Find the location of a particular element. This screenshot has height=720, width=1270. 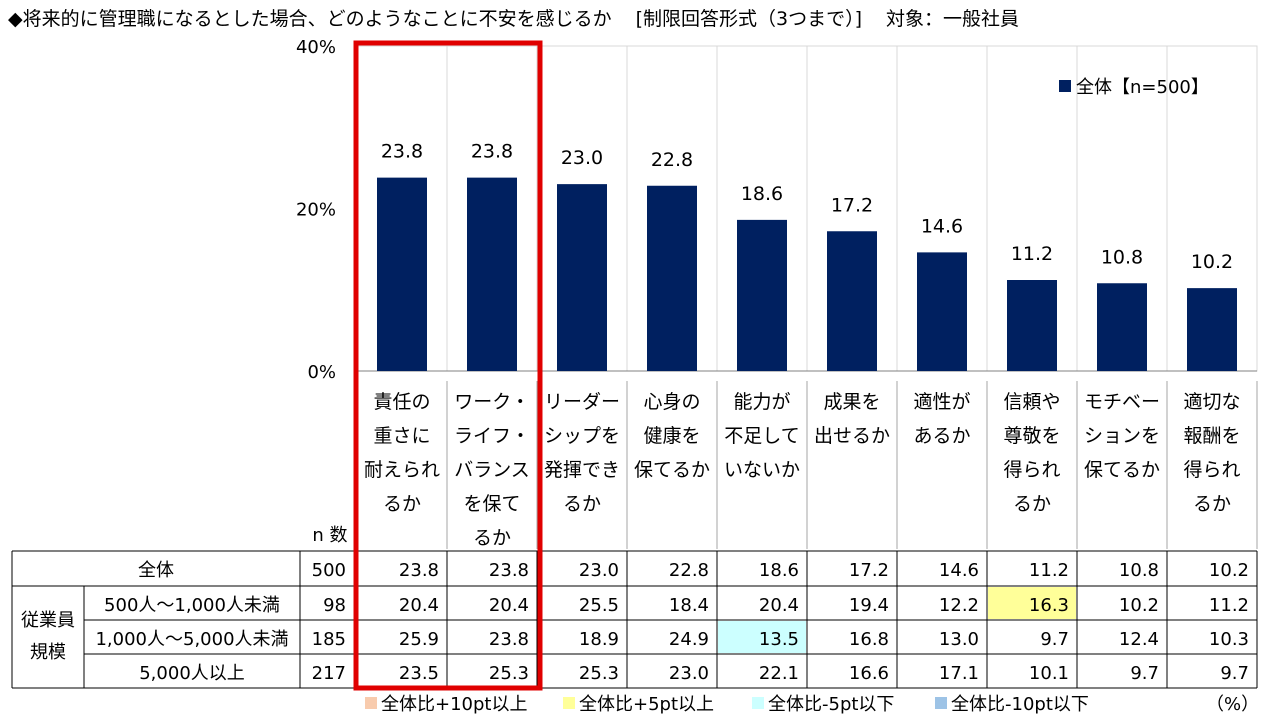

category-label: いないか is located at coordinates (762, 470).